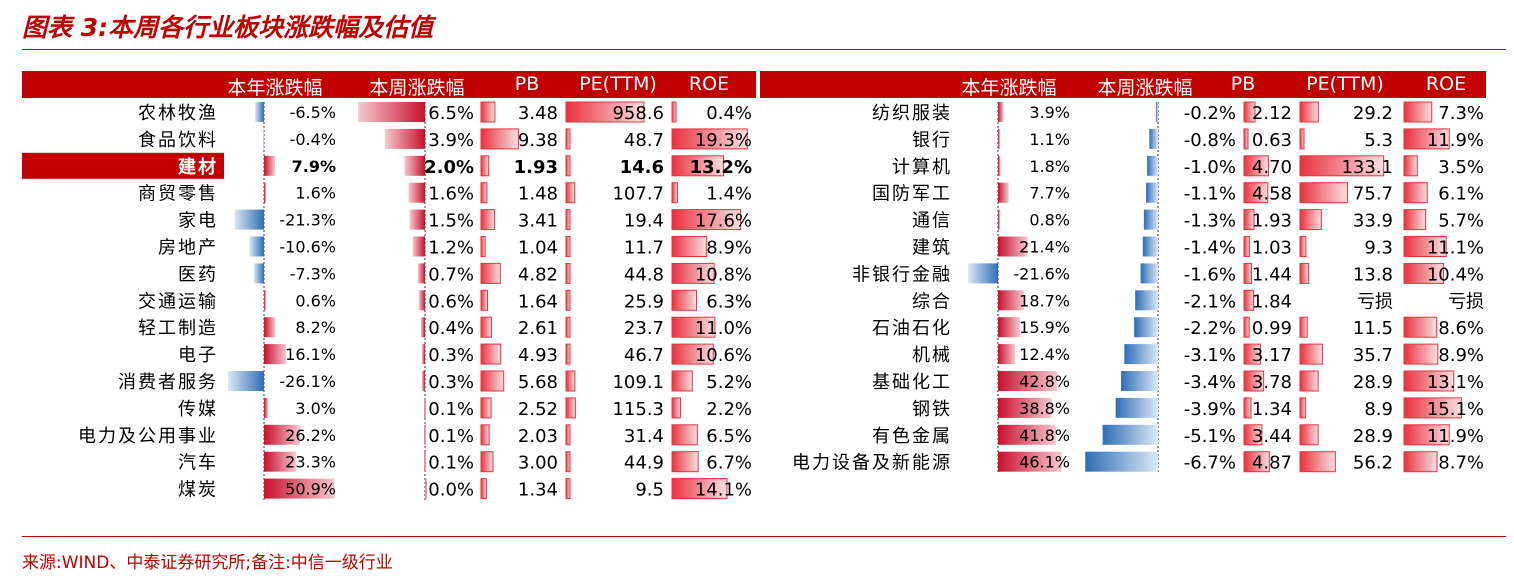 This screenshot has width=1514, height=588. Describe the element at coordinates (1243, 84) in the screenshot. I see `right-col-pb: PB` at that location.